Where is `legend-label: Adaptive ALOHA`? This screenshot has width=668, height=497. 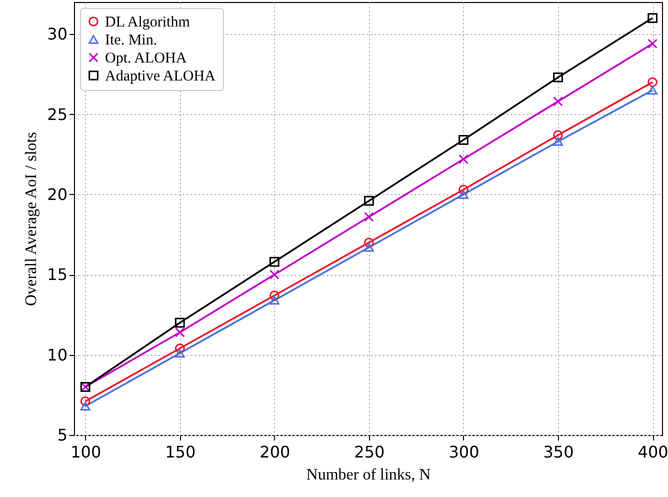 legend-label: Adaptive ALOHA is located at coordinates (160, 76).